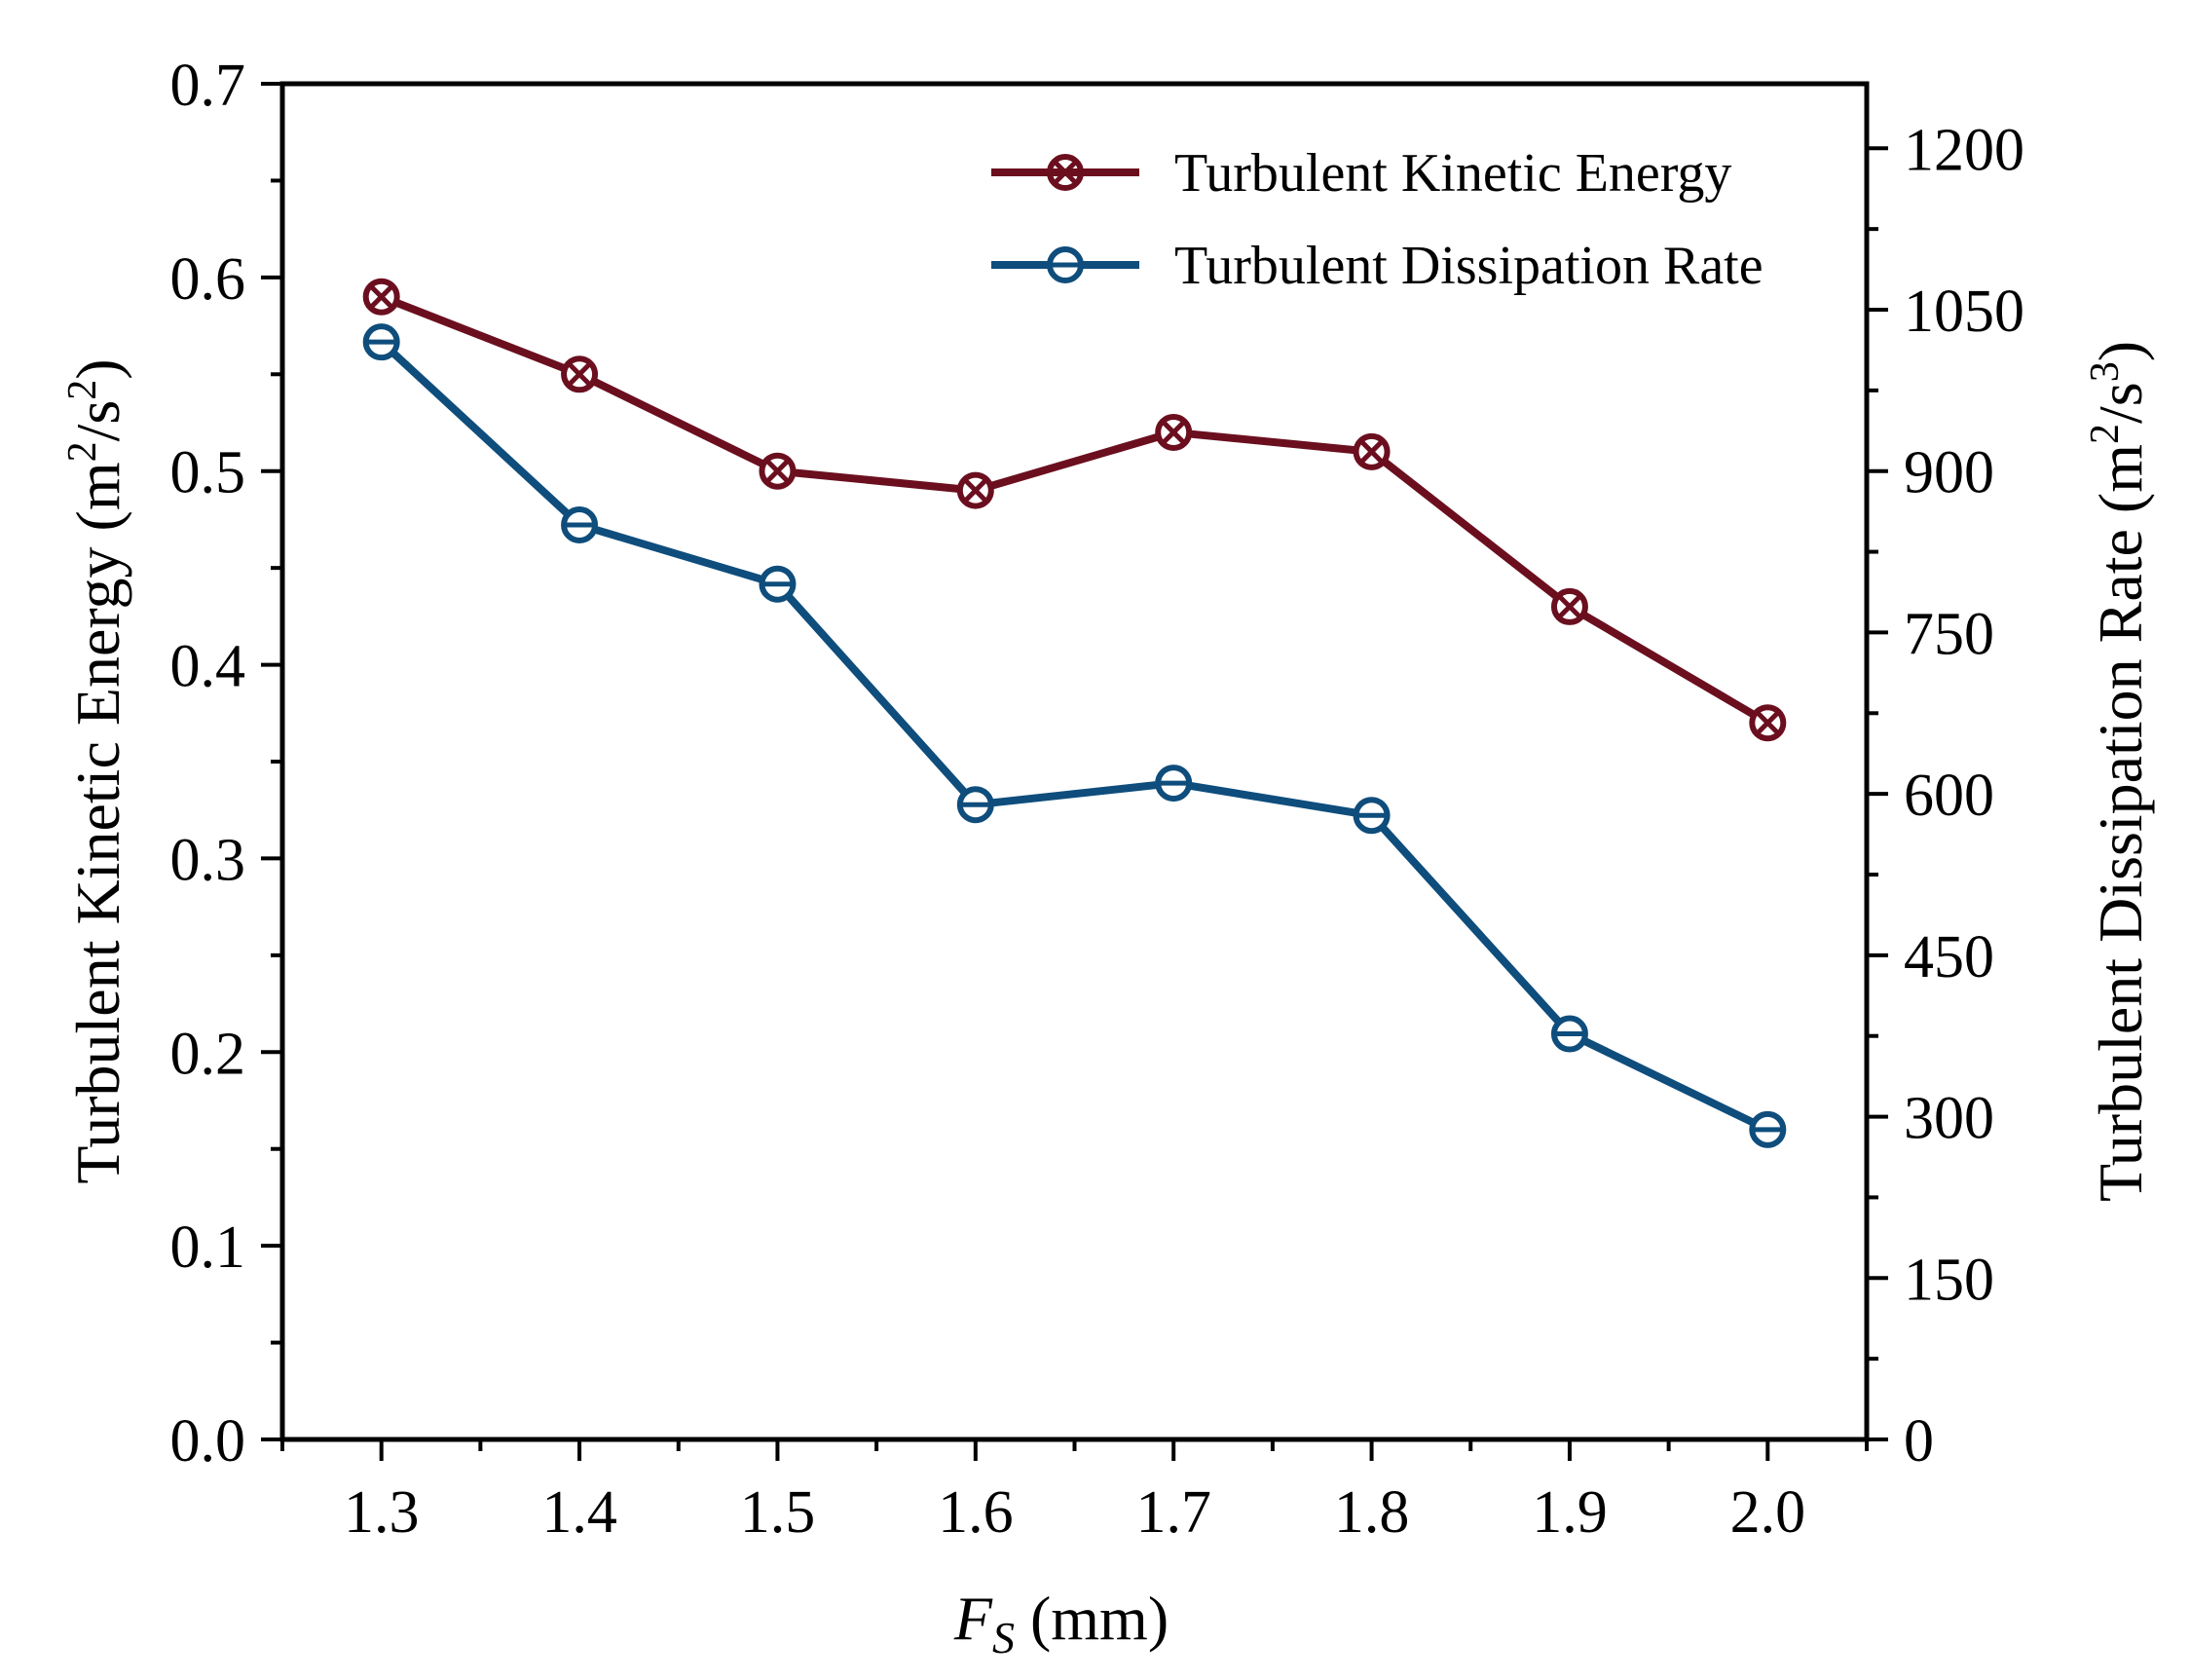  I want to click on right-y-tick-label: 0, so click(1919, 1441).